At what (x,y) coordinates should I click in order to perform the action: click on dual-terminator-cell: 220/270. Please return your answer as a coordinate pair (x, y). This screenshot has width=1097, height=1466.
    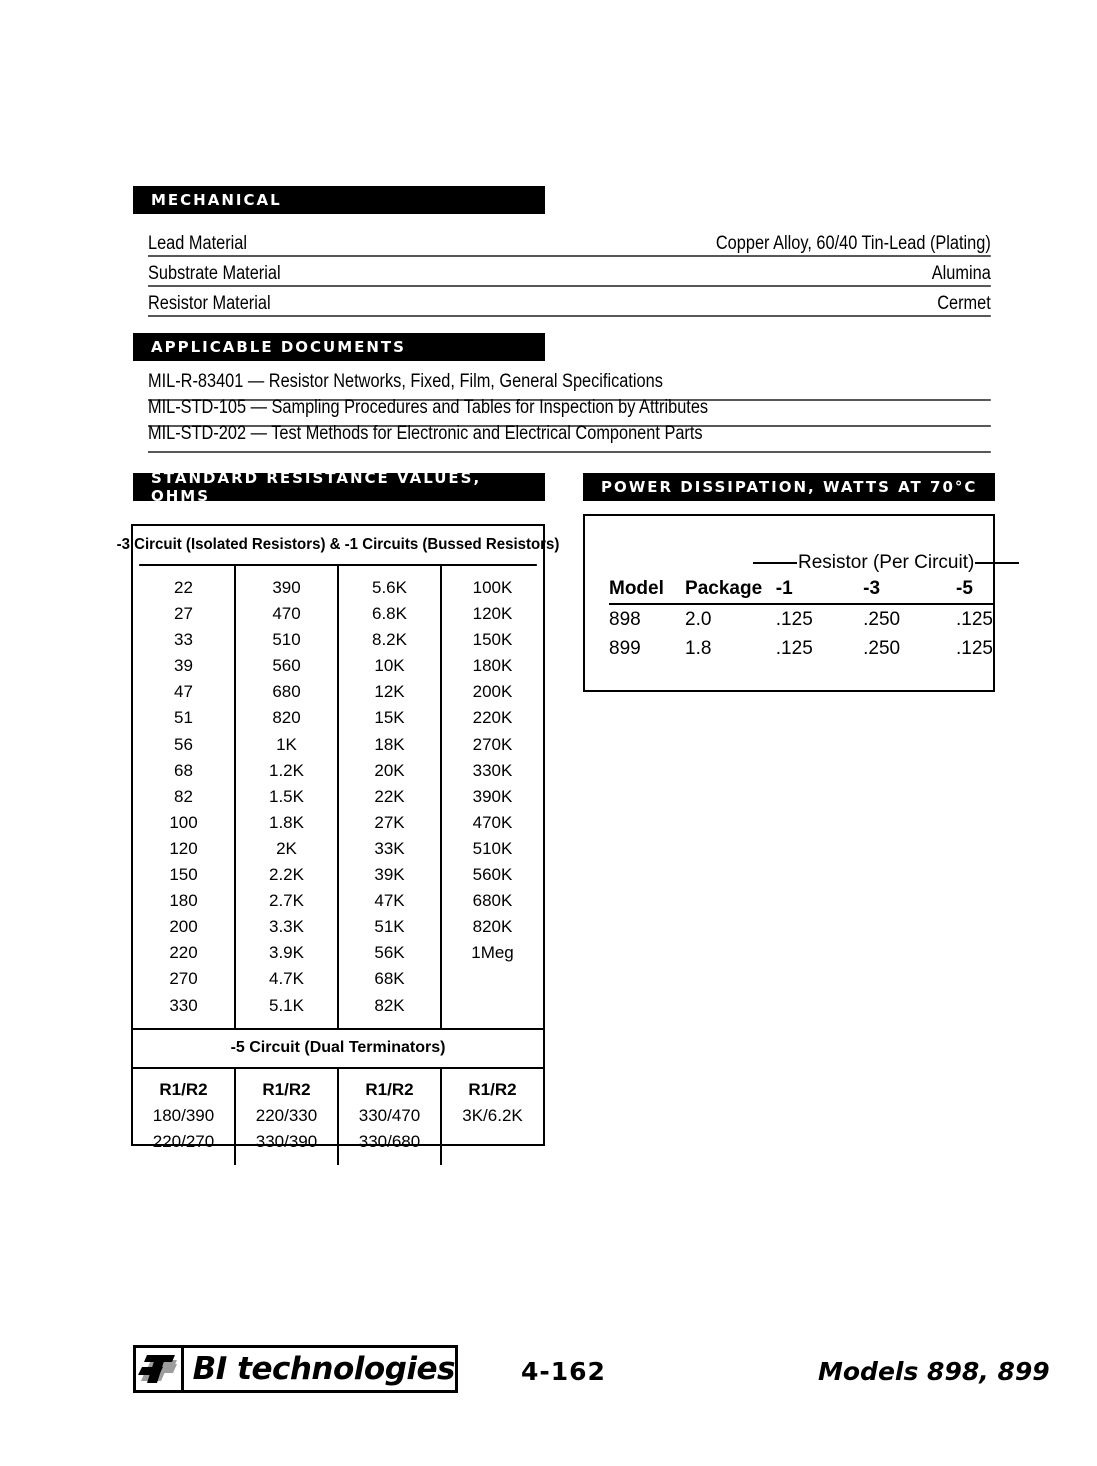
    Looking at the image, I should click on (183, 1141).